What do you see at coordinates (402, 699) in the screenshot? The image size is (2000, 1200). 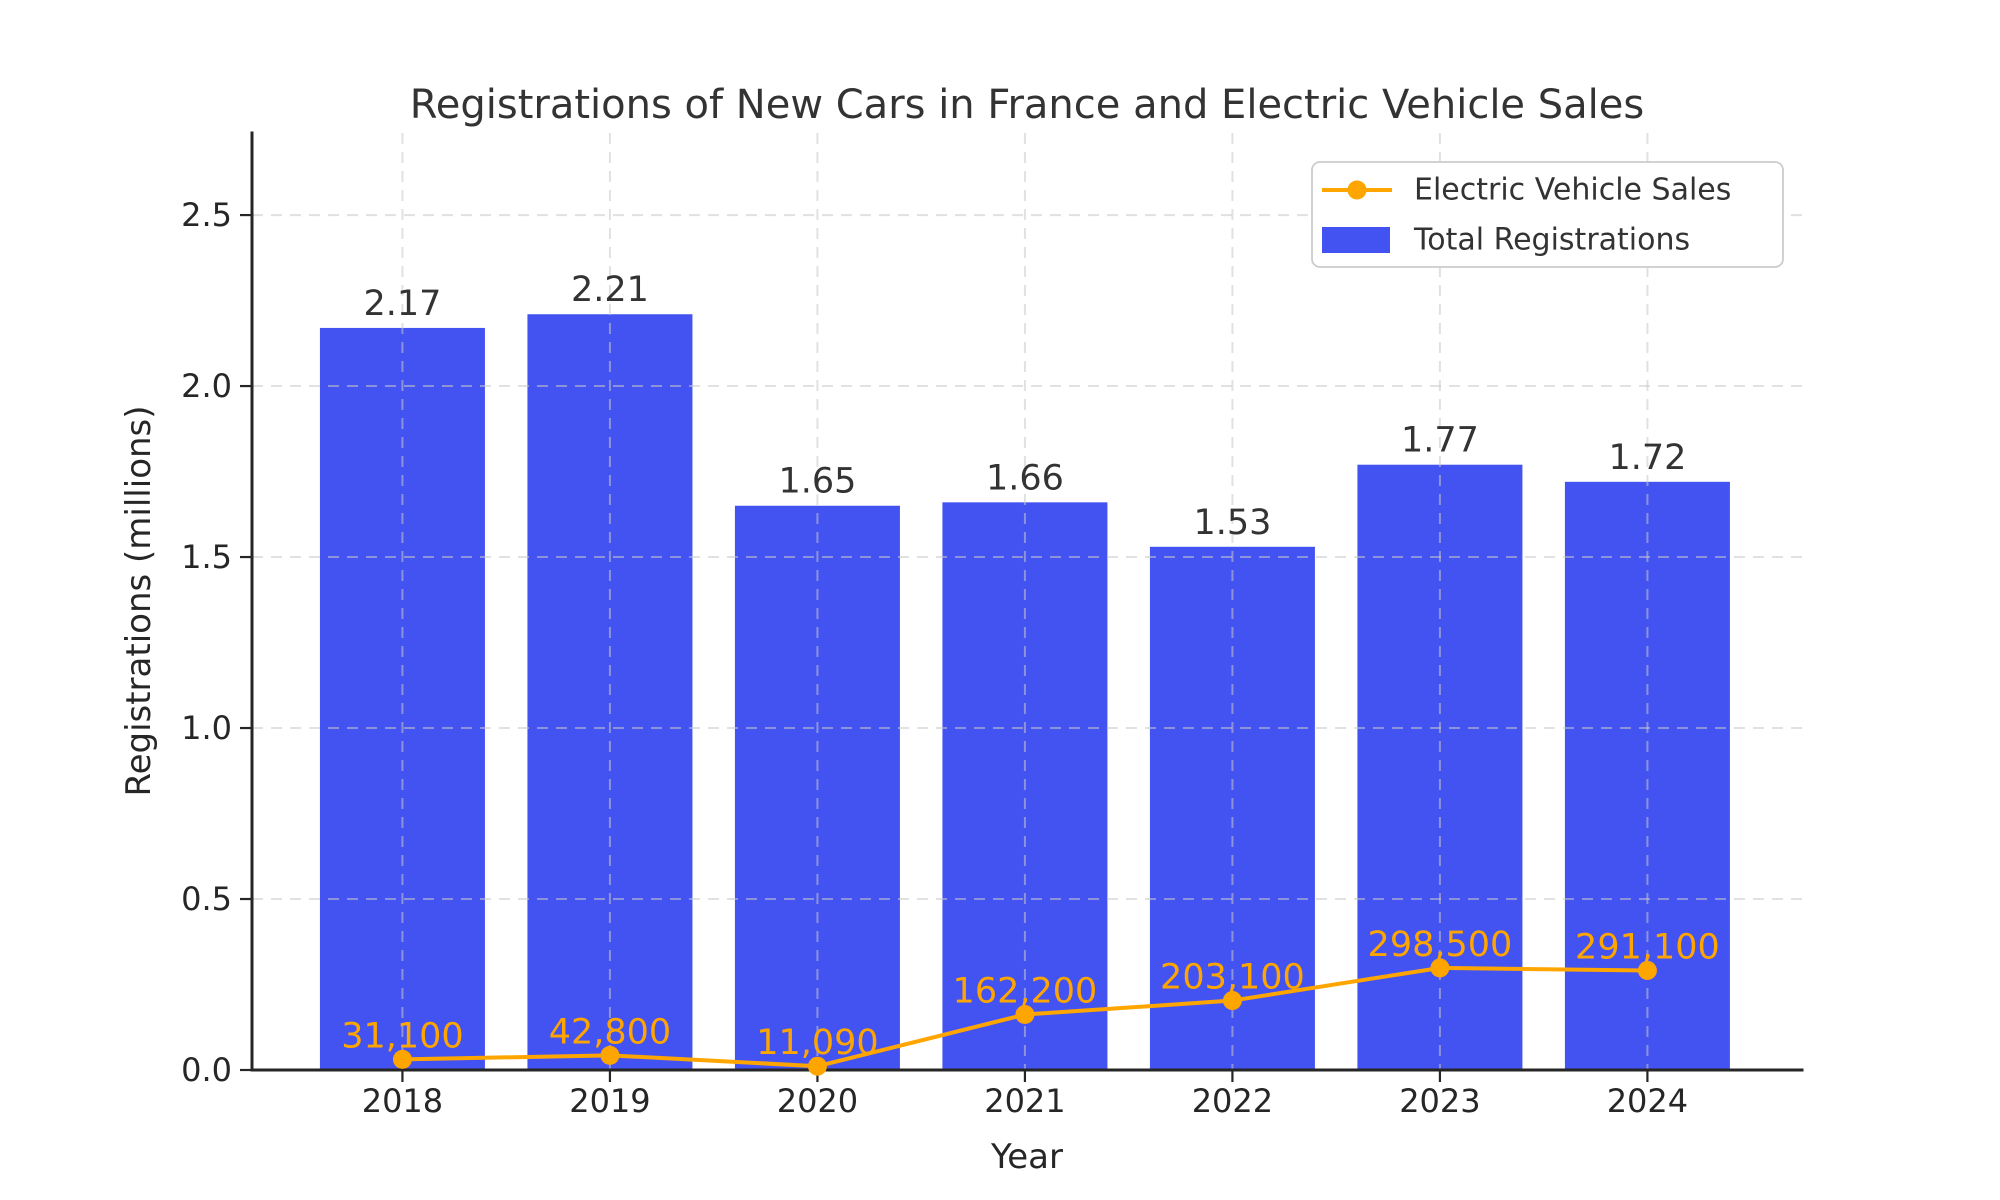 I see `bar-2018` at bounding box center [402, 699].